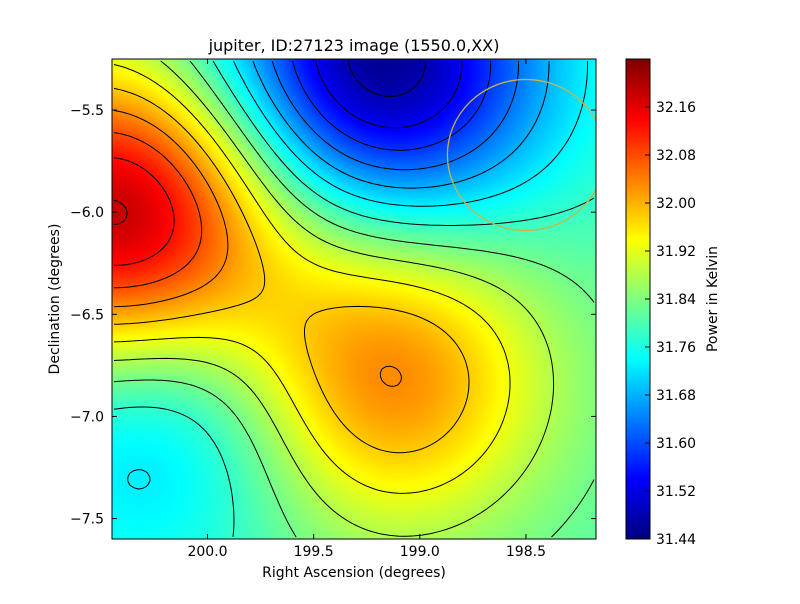 The image size is (800, 604). Describe the element at coordinates (676, 540) in the screenshot. I see `colorbar-tick-label: 31.44` at that location.